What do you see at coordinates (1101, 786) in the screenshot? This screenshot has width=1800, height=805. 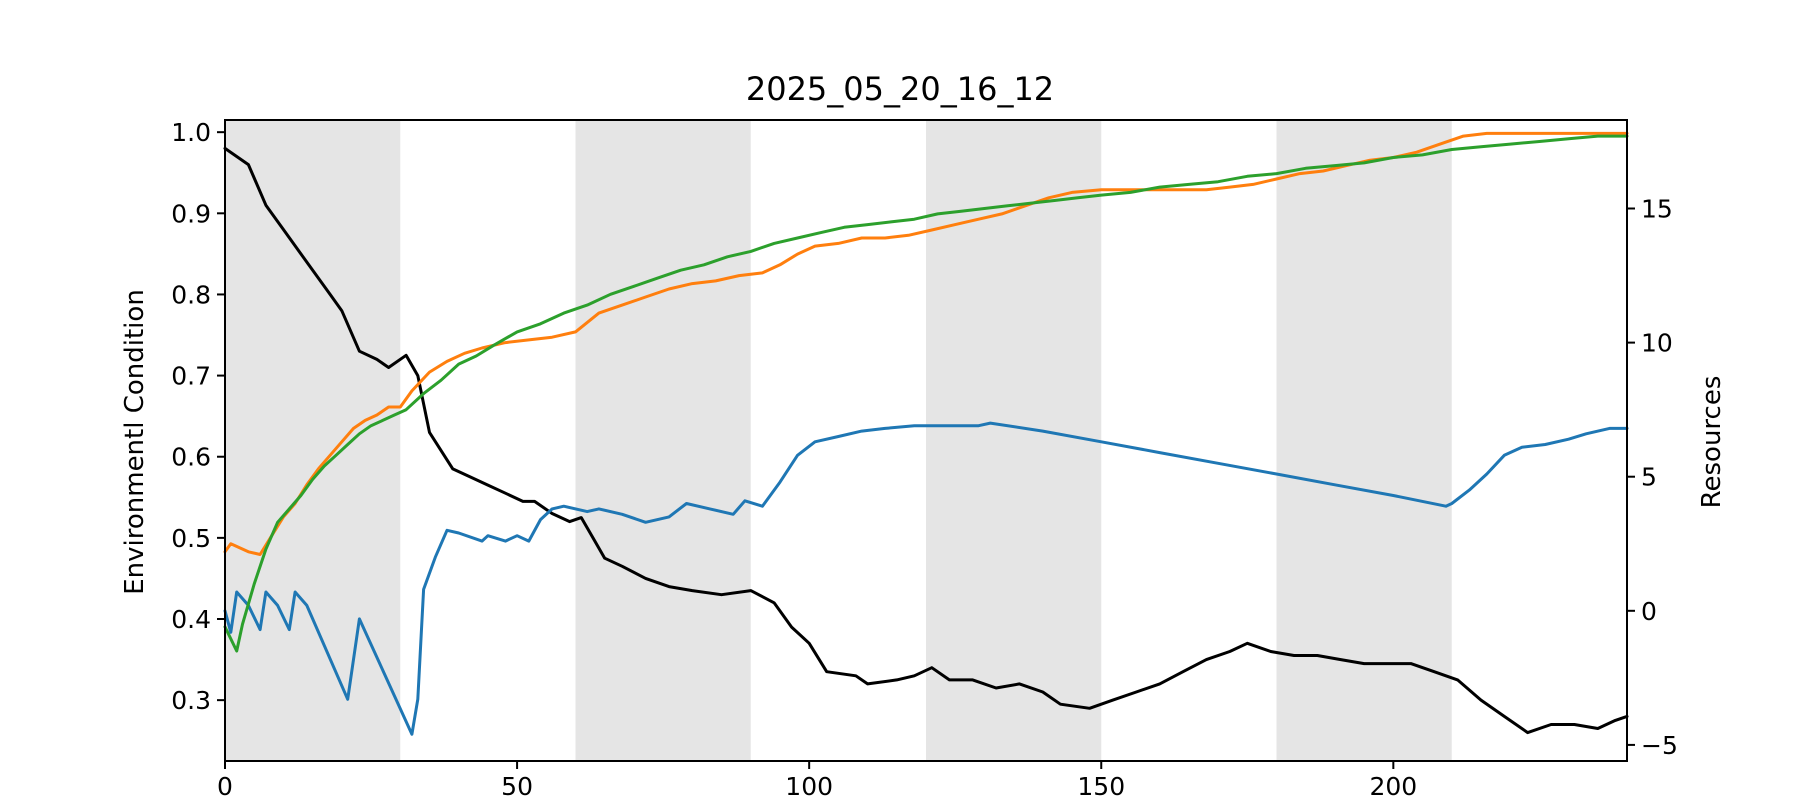 I see `x-tick-label-3: 150` at bounding box center [1101, 786].